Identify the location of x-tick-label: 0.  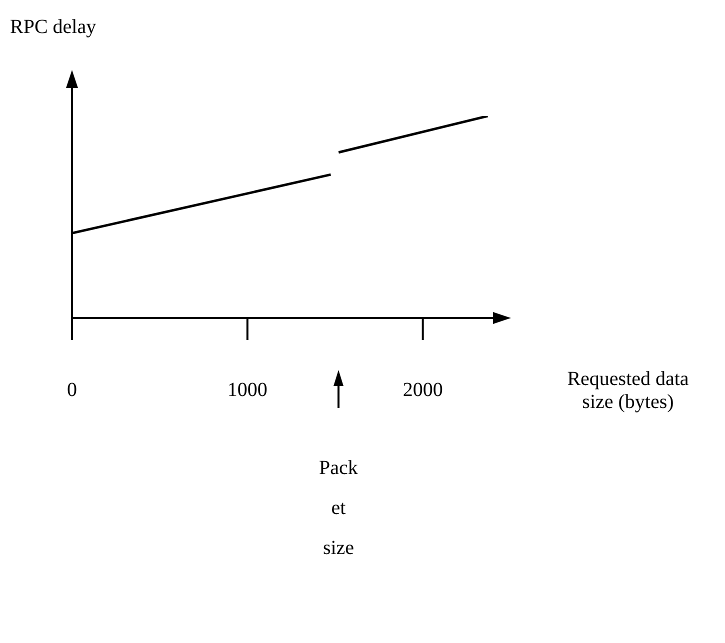
(72, 390).